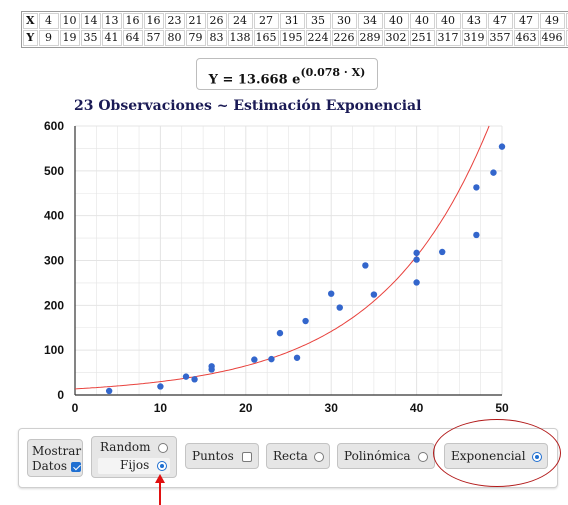 This screenshot has width=568, height=505. What do you see at coordinates (318, 38) in the screenshot?
I see `y-value-cell: 224` at bounding box center [318, 38].